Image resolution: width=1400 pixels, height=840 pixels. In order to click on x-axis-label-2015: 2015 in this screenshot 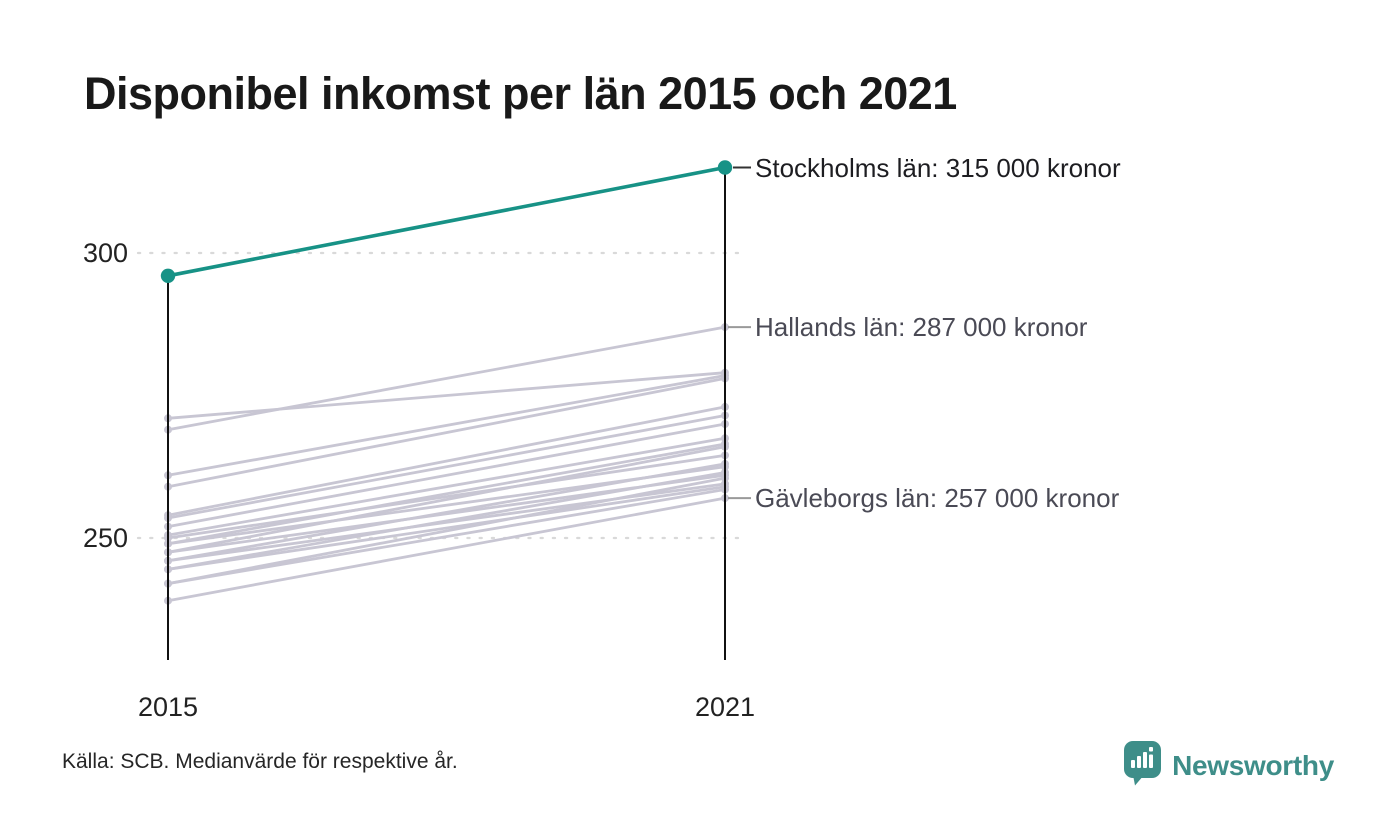, I will do `click(168, 707)`.